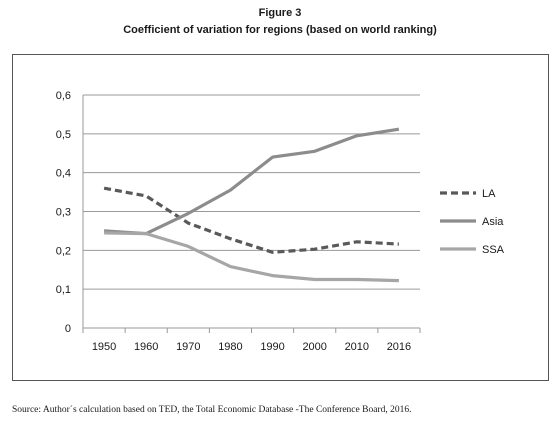  Describe the element at coordinates (68, 329) in the screenshot. I see `y-tick-label: 0` at that location.